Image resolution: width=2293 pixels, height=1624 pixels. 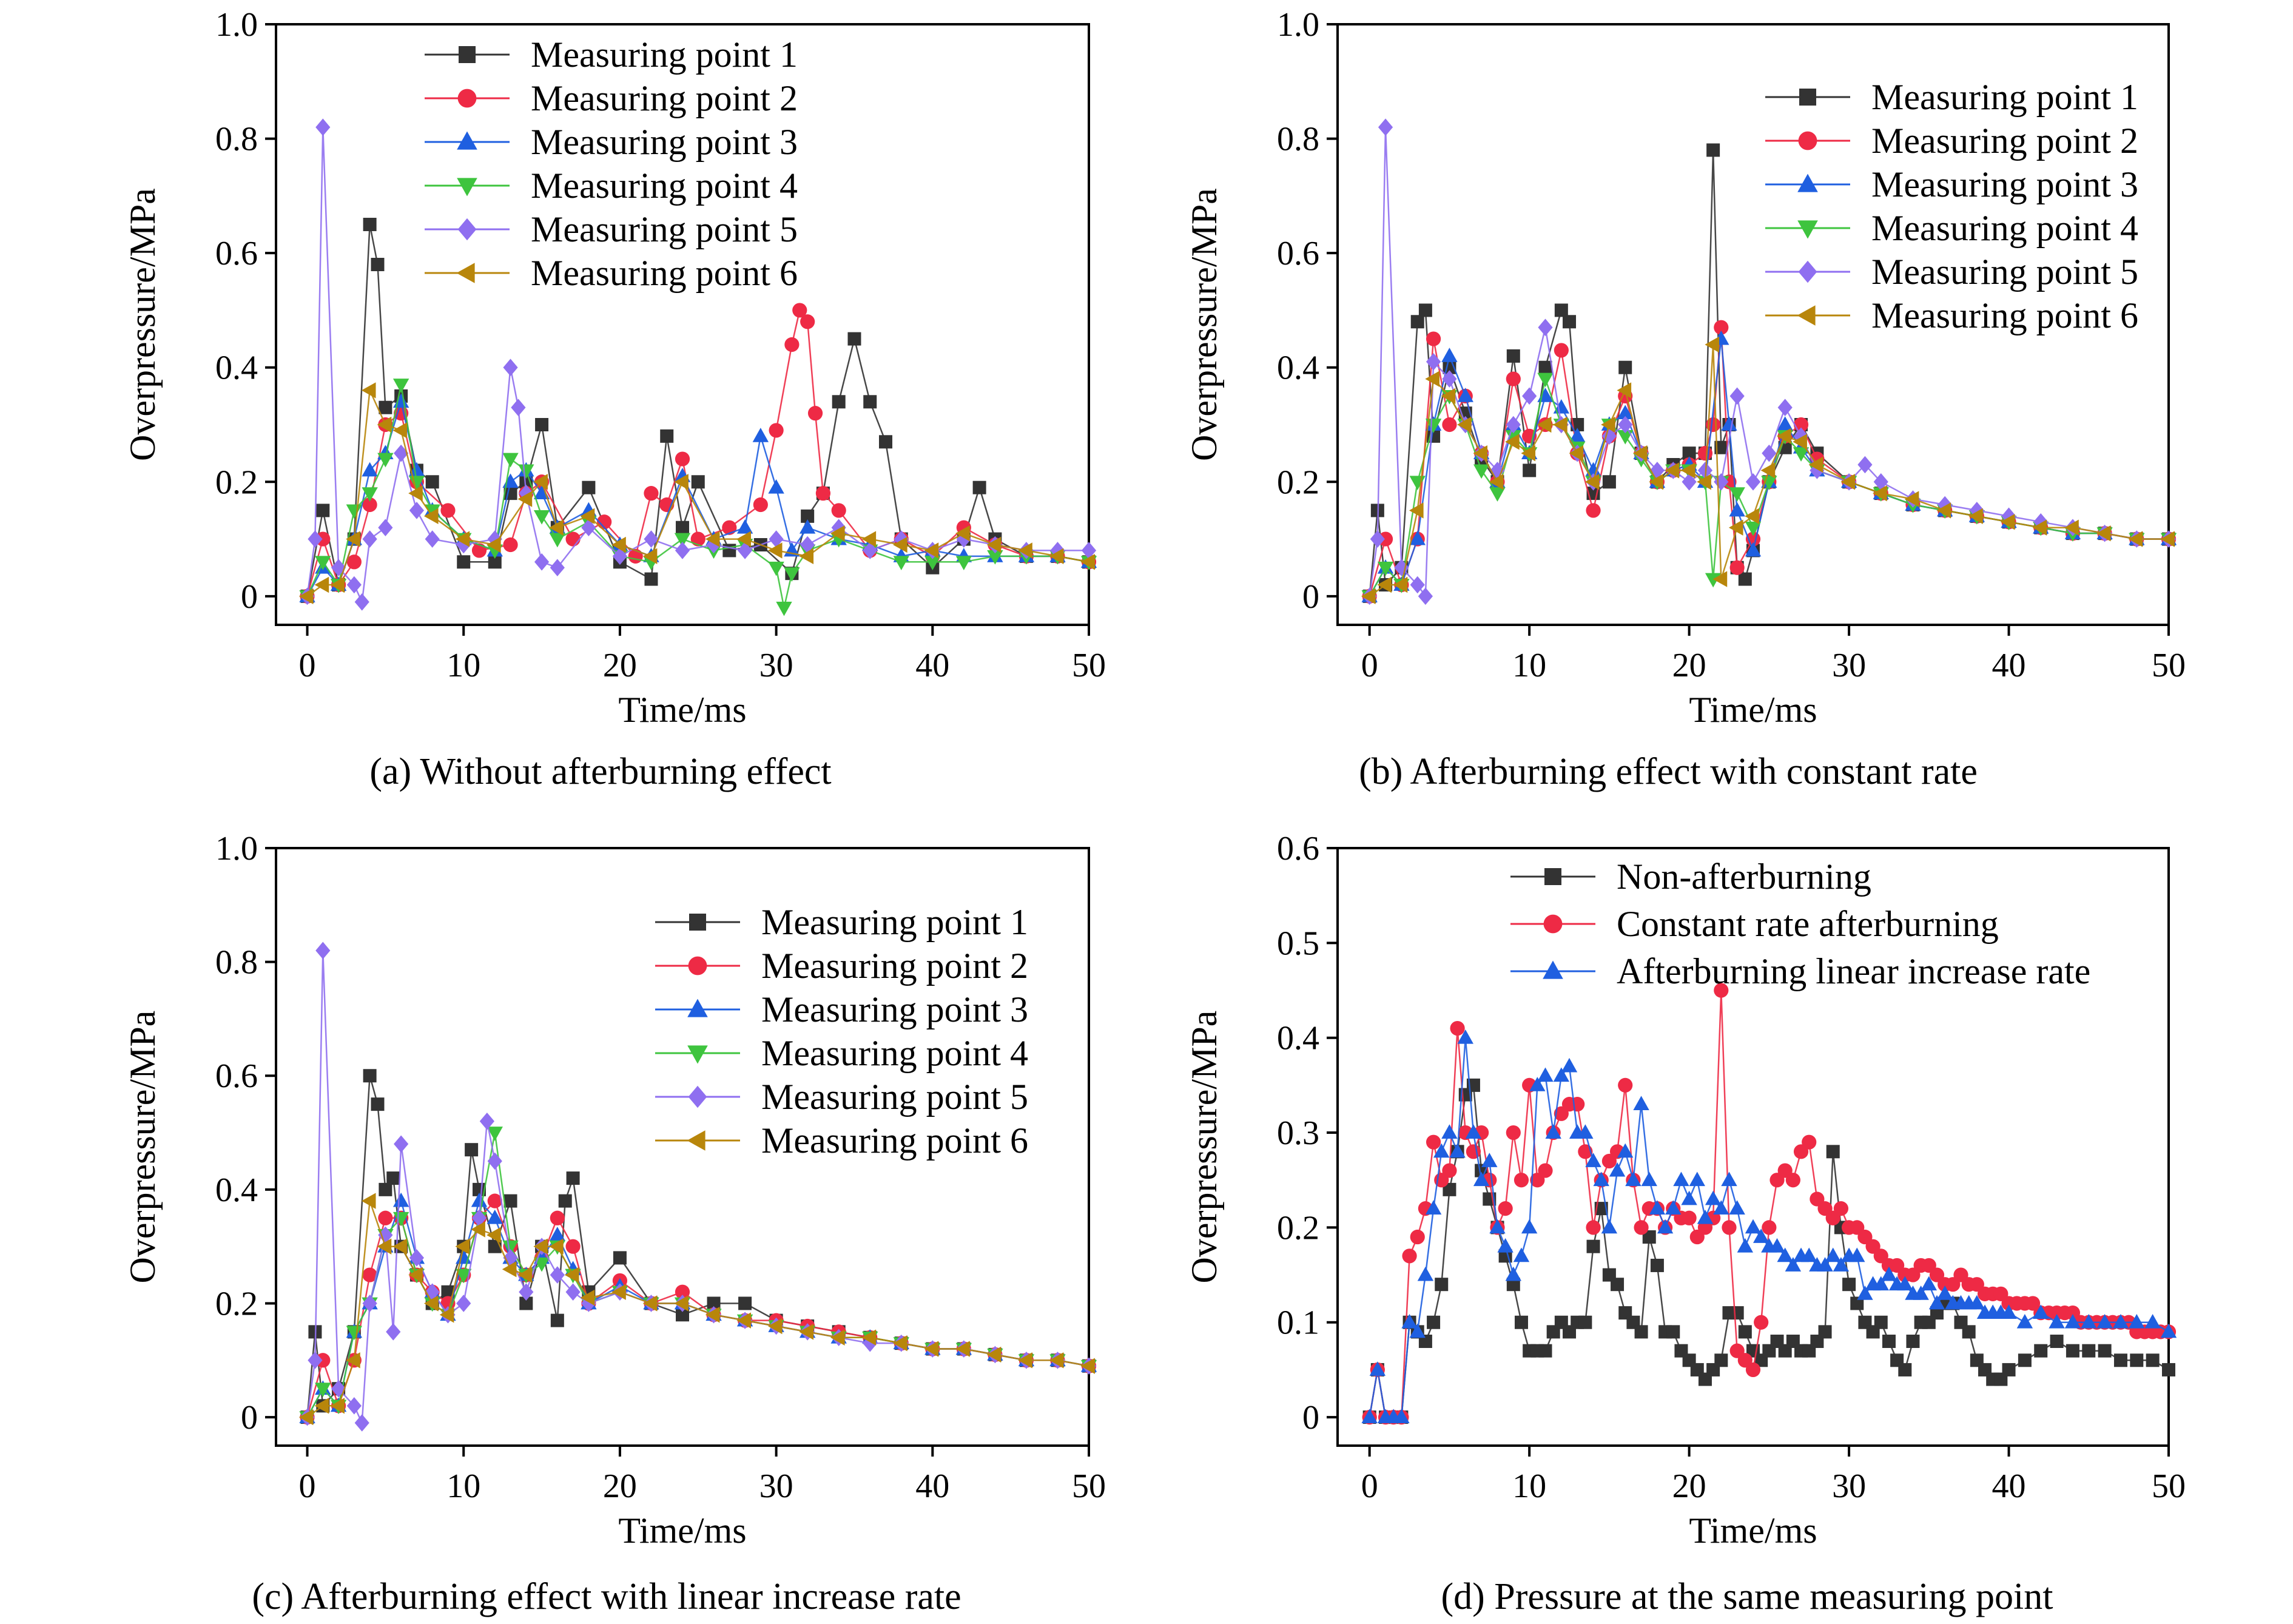 I want to click on legend-label: Non-afterburning, so click(x=1744, y=877).